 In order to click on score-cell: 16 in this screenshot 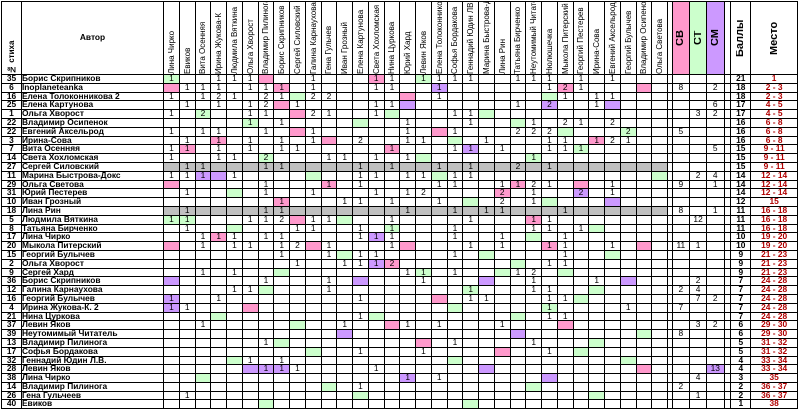, I will do `click(741, 122)`.